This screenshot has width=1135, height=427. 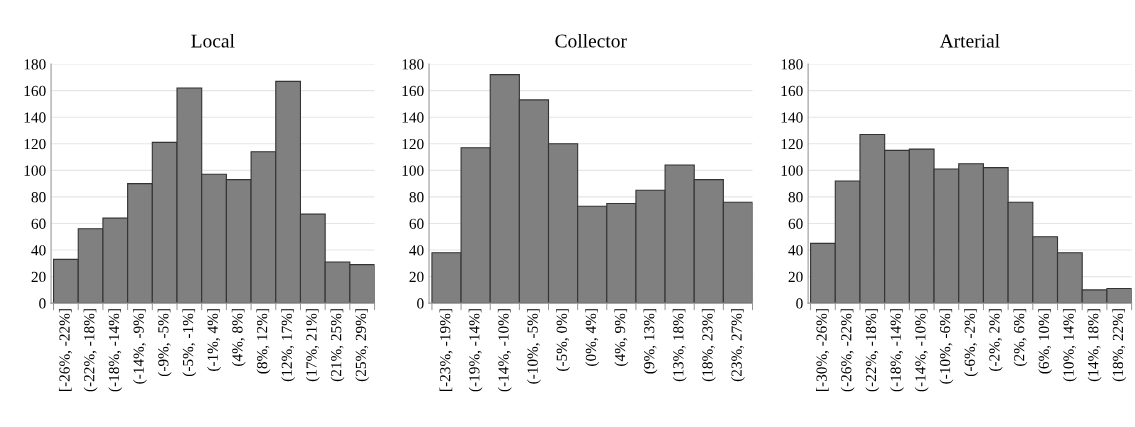 I want to click on x-tick-label: [-26%, -22%], so click(x=65, y=350).